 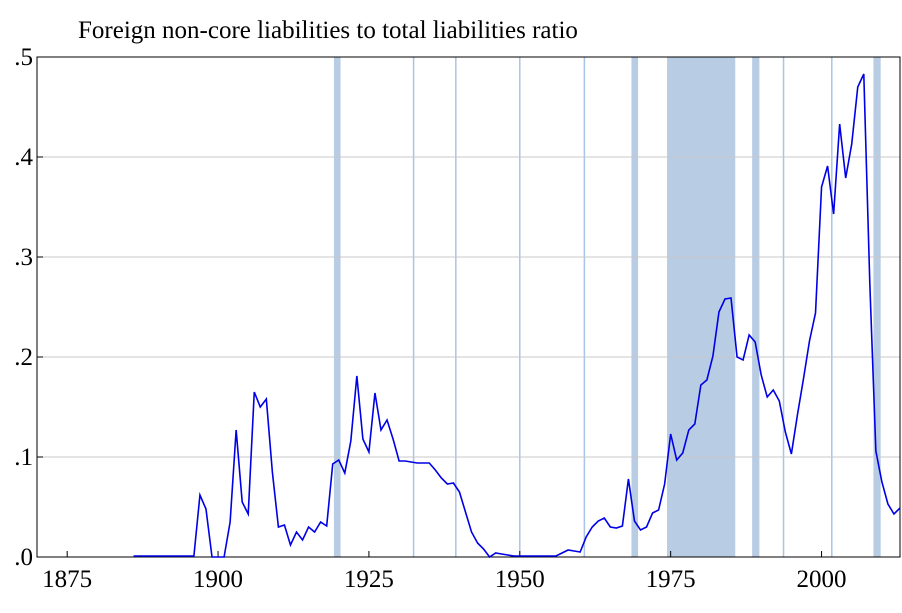 I want to click on x-tick-label: 2000, so click(x=822, y=579).